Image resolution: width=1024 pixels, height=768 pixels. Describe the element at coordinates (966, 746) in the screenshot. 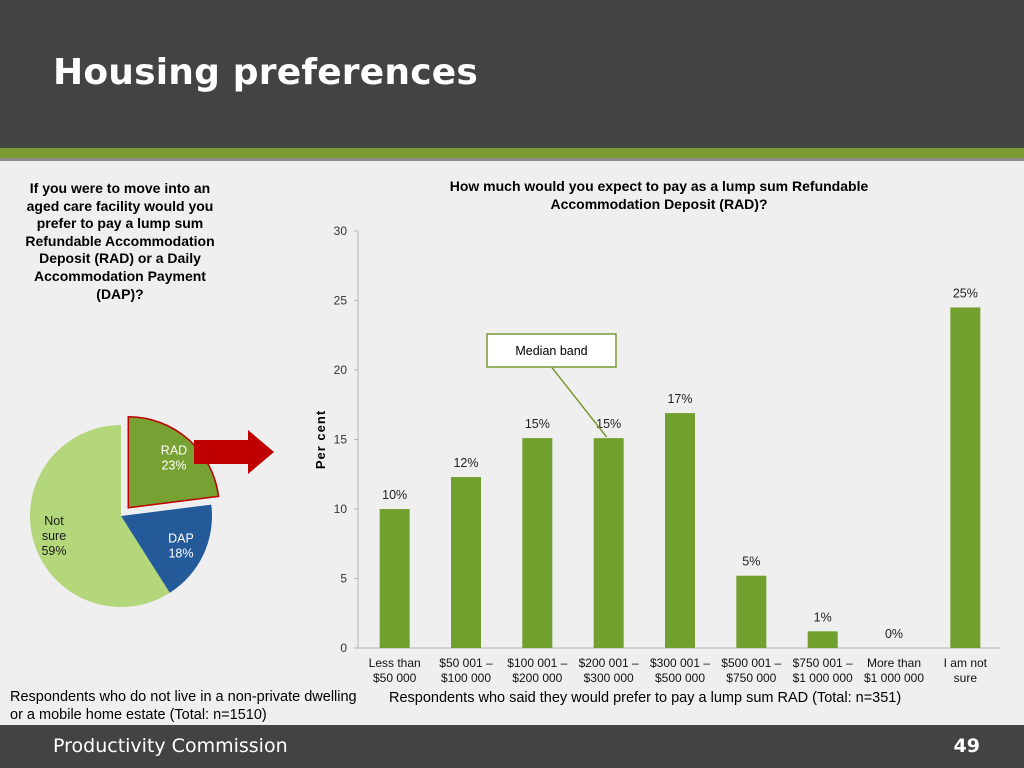

I see `page-number: 49` at that location.